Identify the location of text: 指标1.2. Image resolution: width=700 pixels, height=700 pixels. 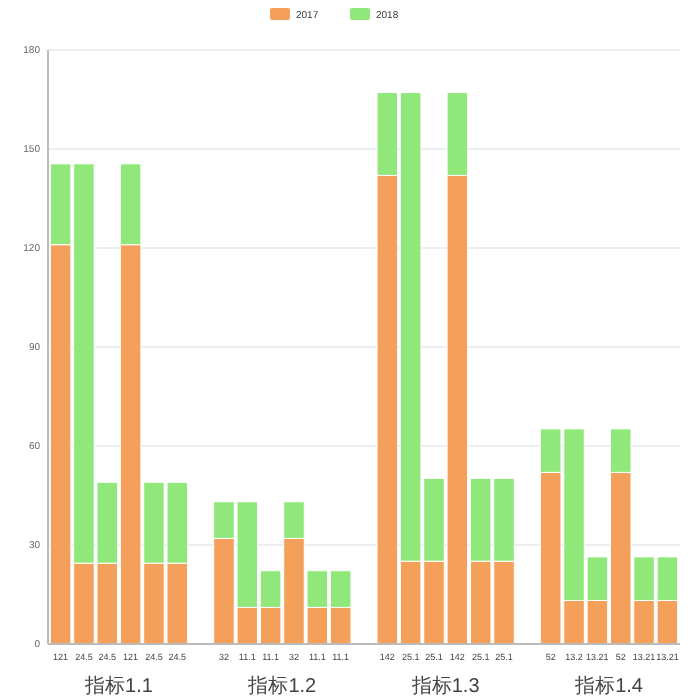
(282, 686).